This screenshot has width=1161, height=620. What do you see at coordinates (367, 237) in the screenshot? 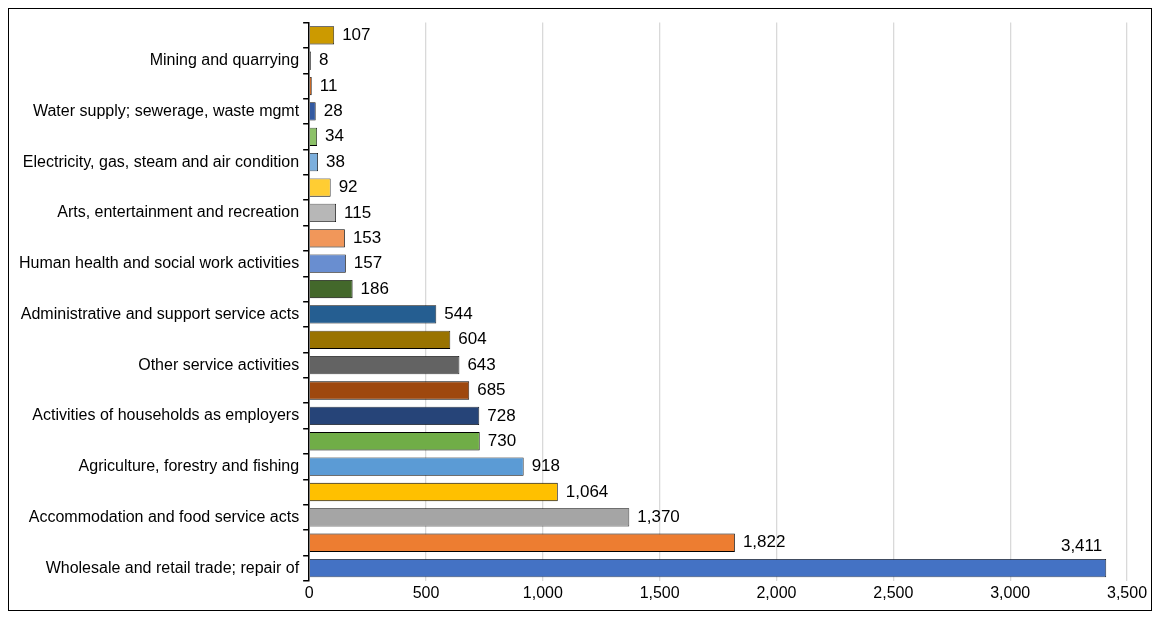
I see `data-label: 153` at bounding box center [367, 237].